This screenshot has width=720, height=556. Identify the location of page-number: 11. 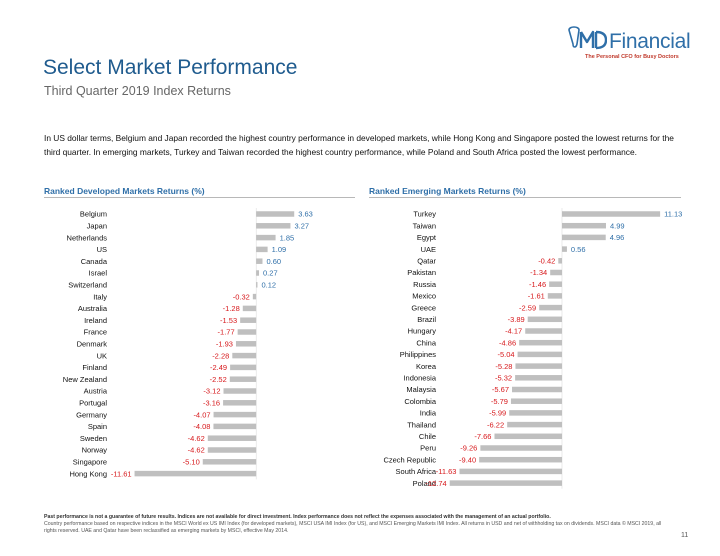
(685, 535).